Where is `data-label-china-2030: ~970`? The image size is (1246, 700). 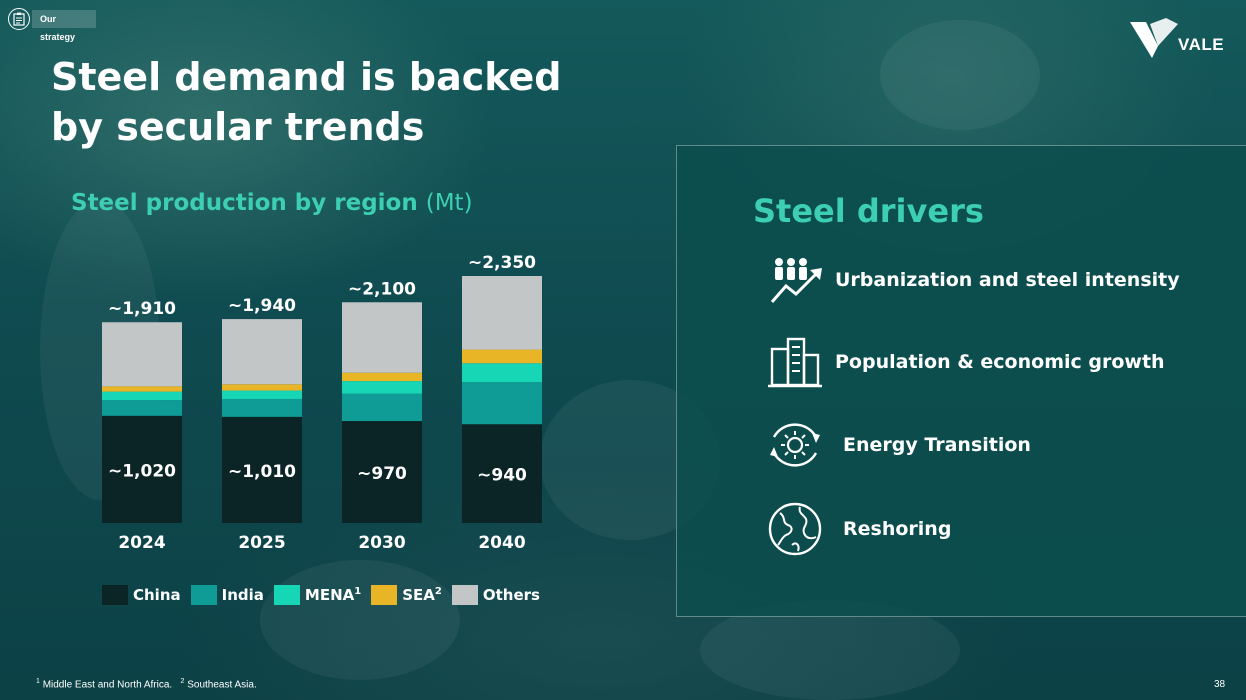
data-label-china-2030: ~970 is located at coordinates (382, 474).